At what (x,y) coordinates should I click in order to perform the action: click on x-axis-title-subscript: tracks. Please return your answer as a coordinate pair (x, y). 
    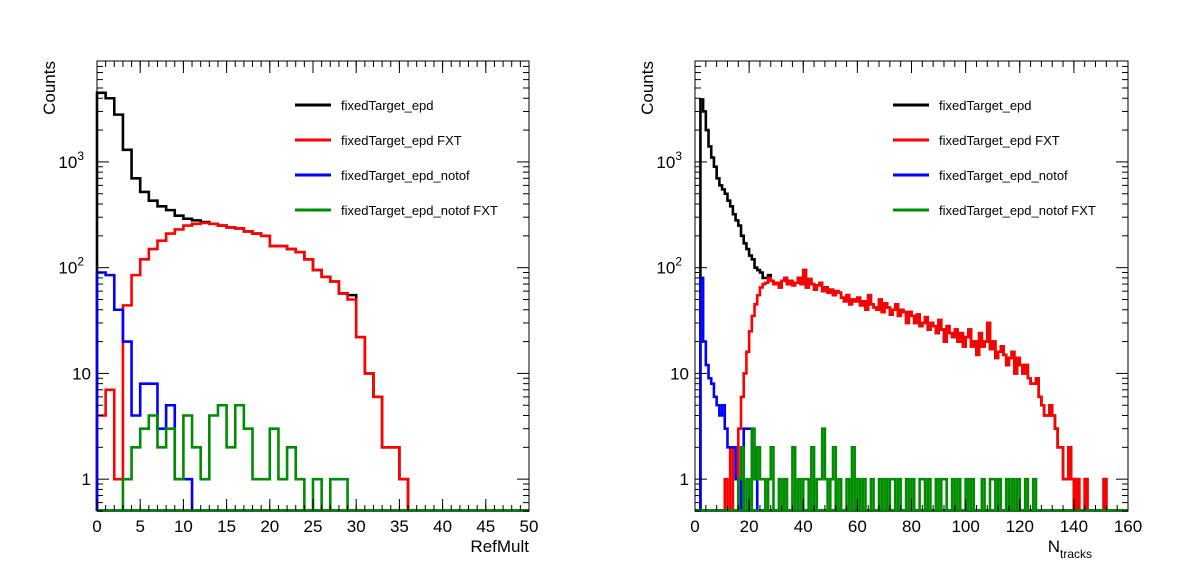
    Looking at the image, I should click on (1076, 554).